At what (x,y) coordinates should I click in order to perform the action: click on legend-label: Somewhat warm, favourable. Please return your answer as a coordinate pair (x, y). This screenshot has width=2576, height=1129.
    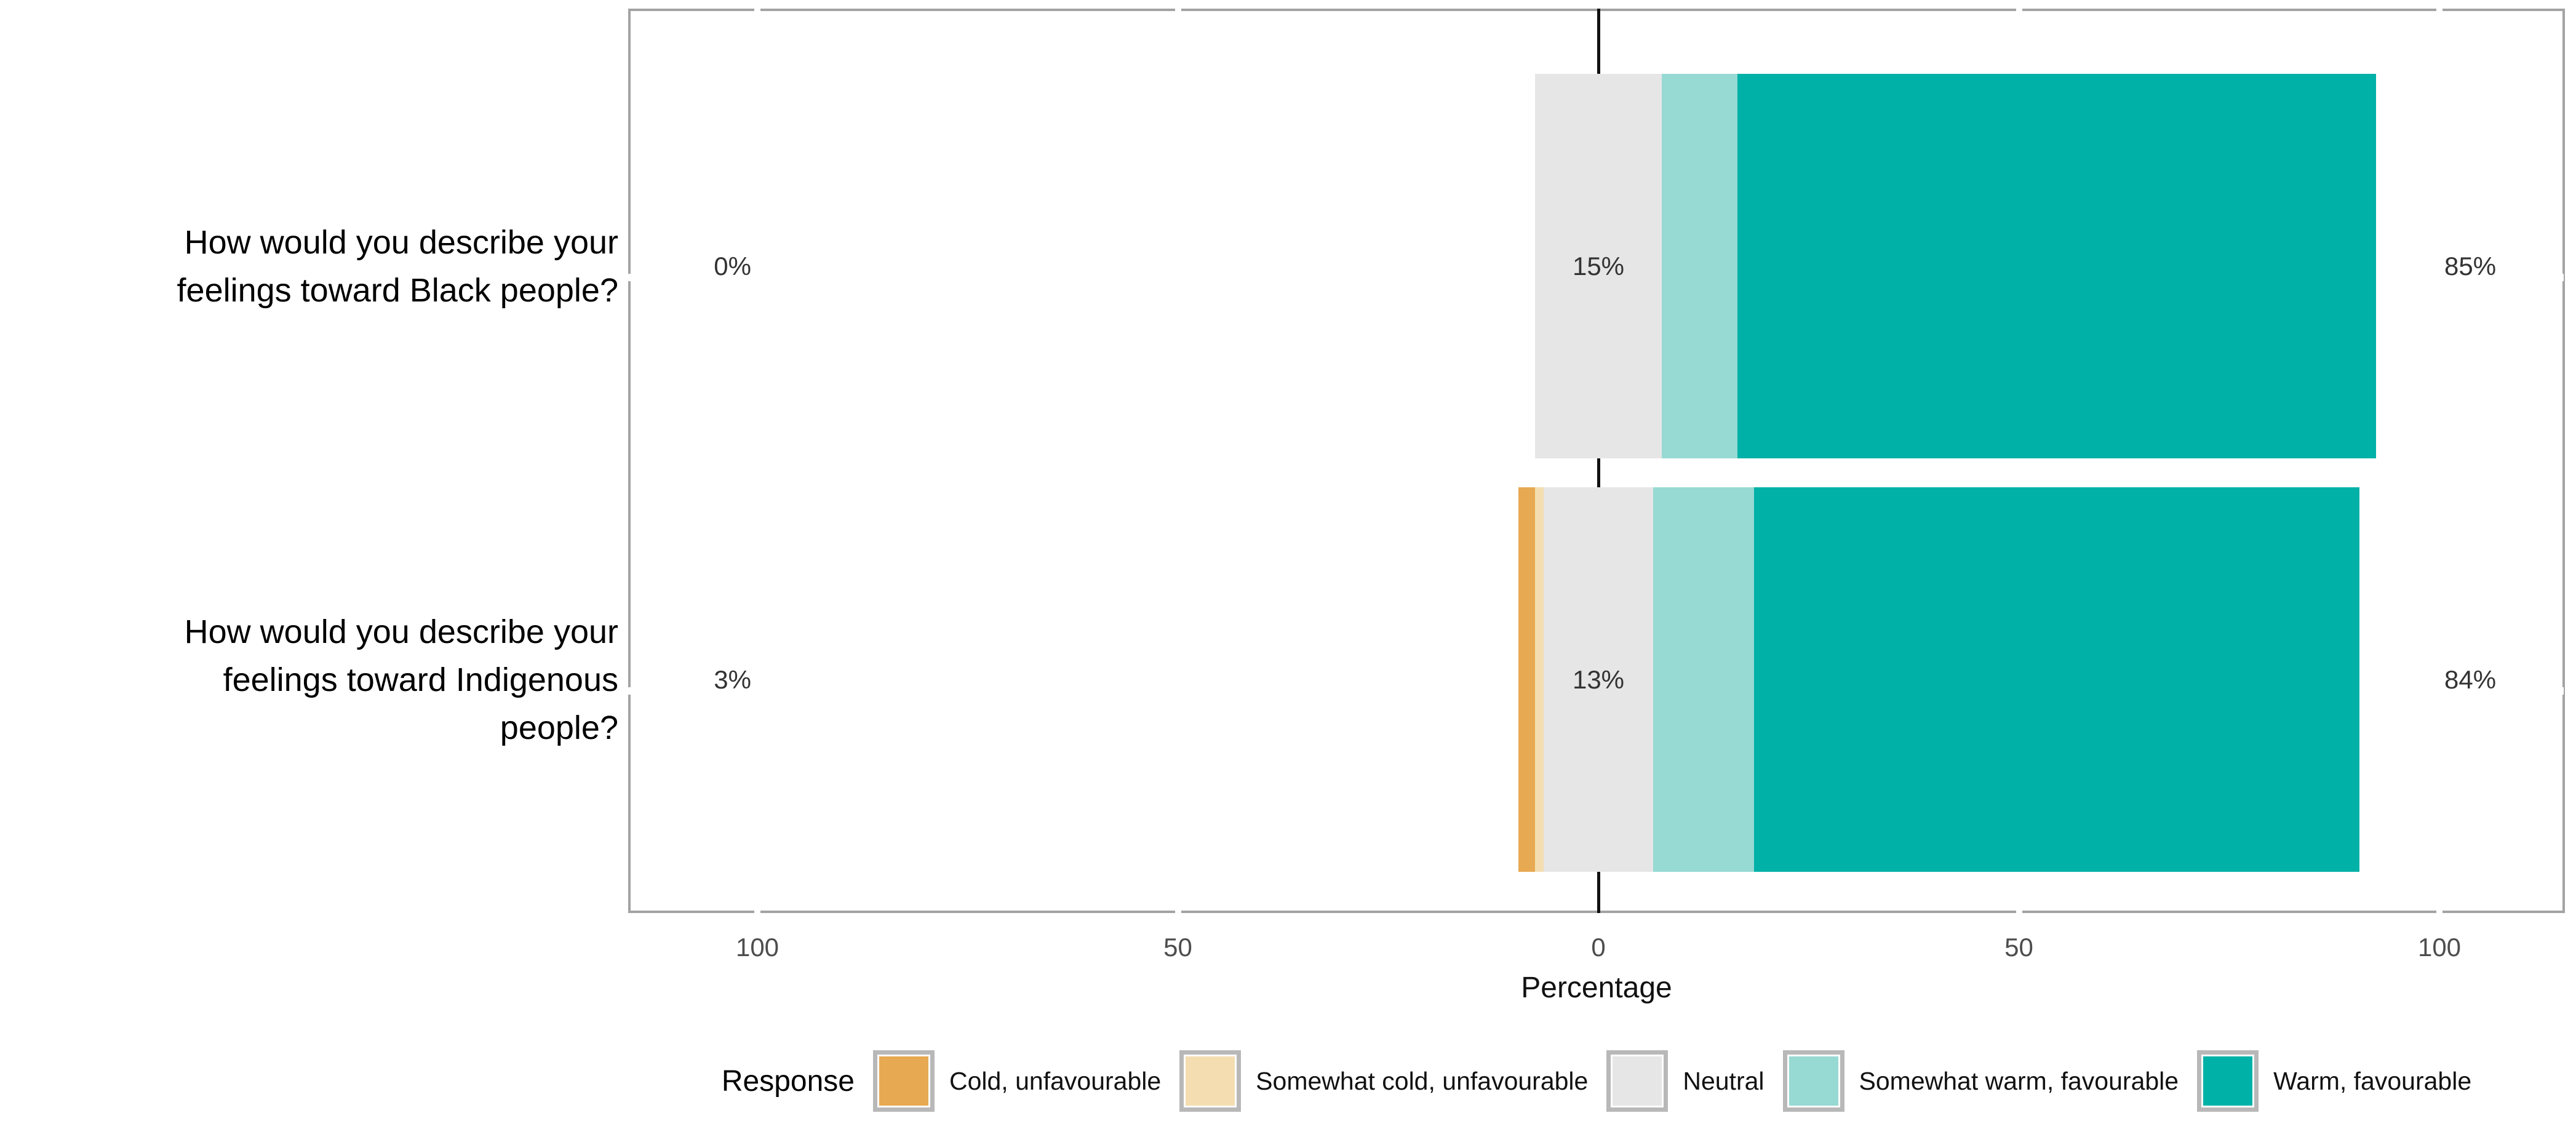
    Looking at the image, I should click on (2019, 1080).